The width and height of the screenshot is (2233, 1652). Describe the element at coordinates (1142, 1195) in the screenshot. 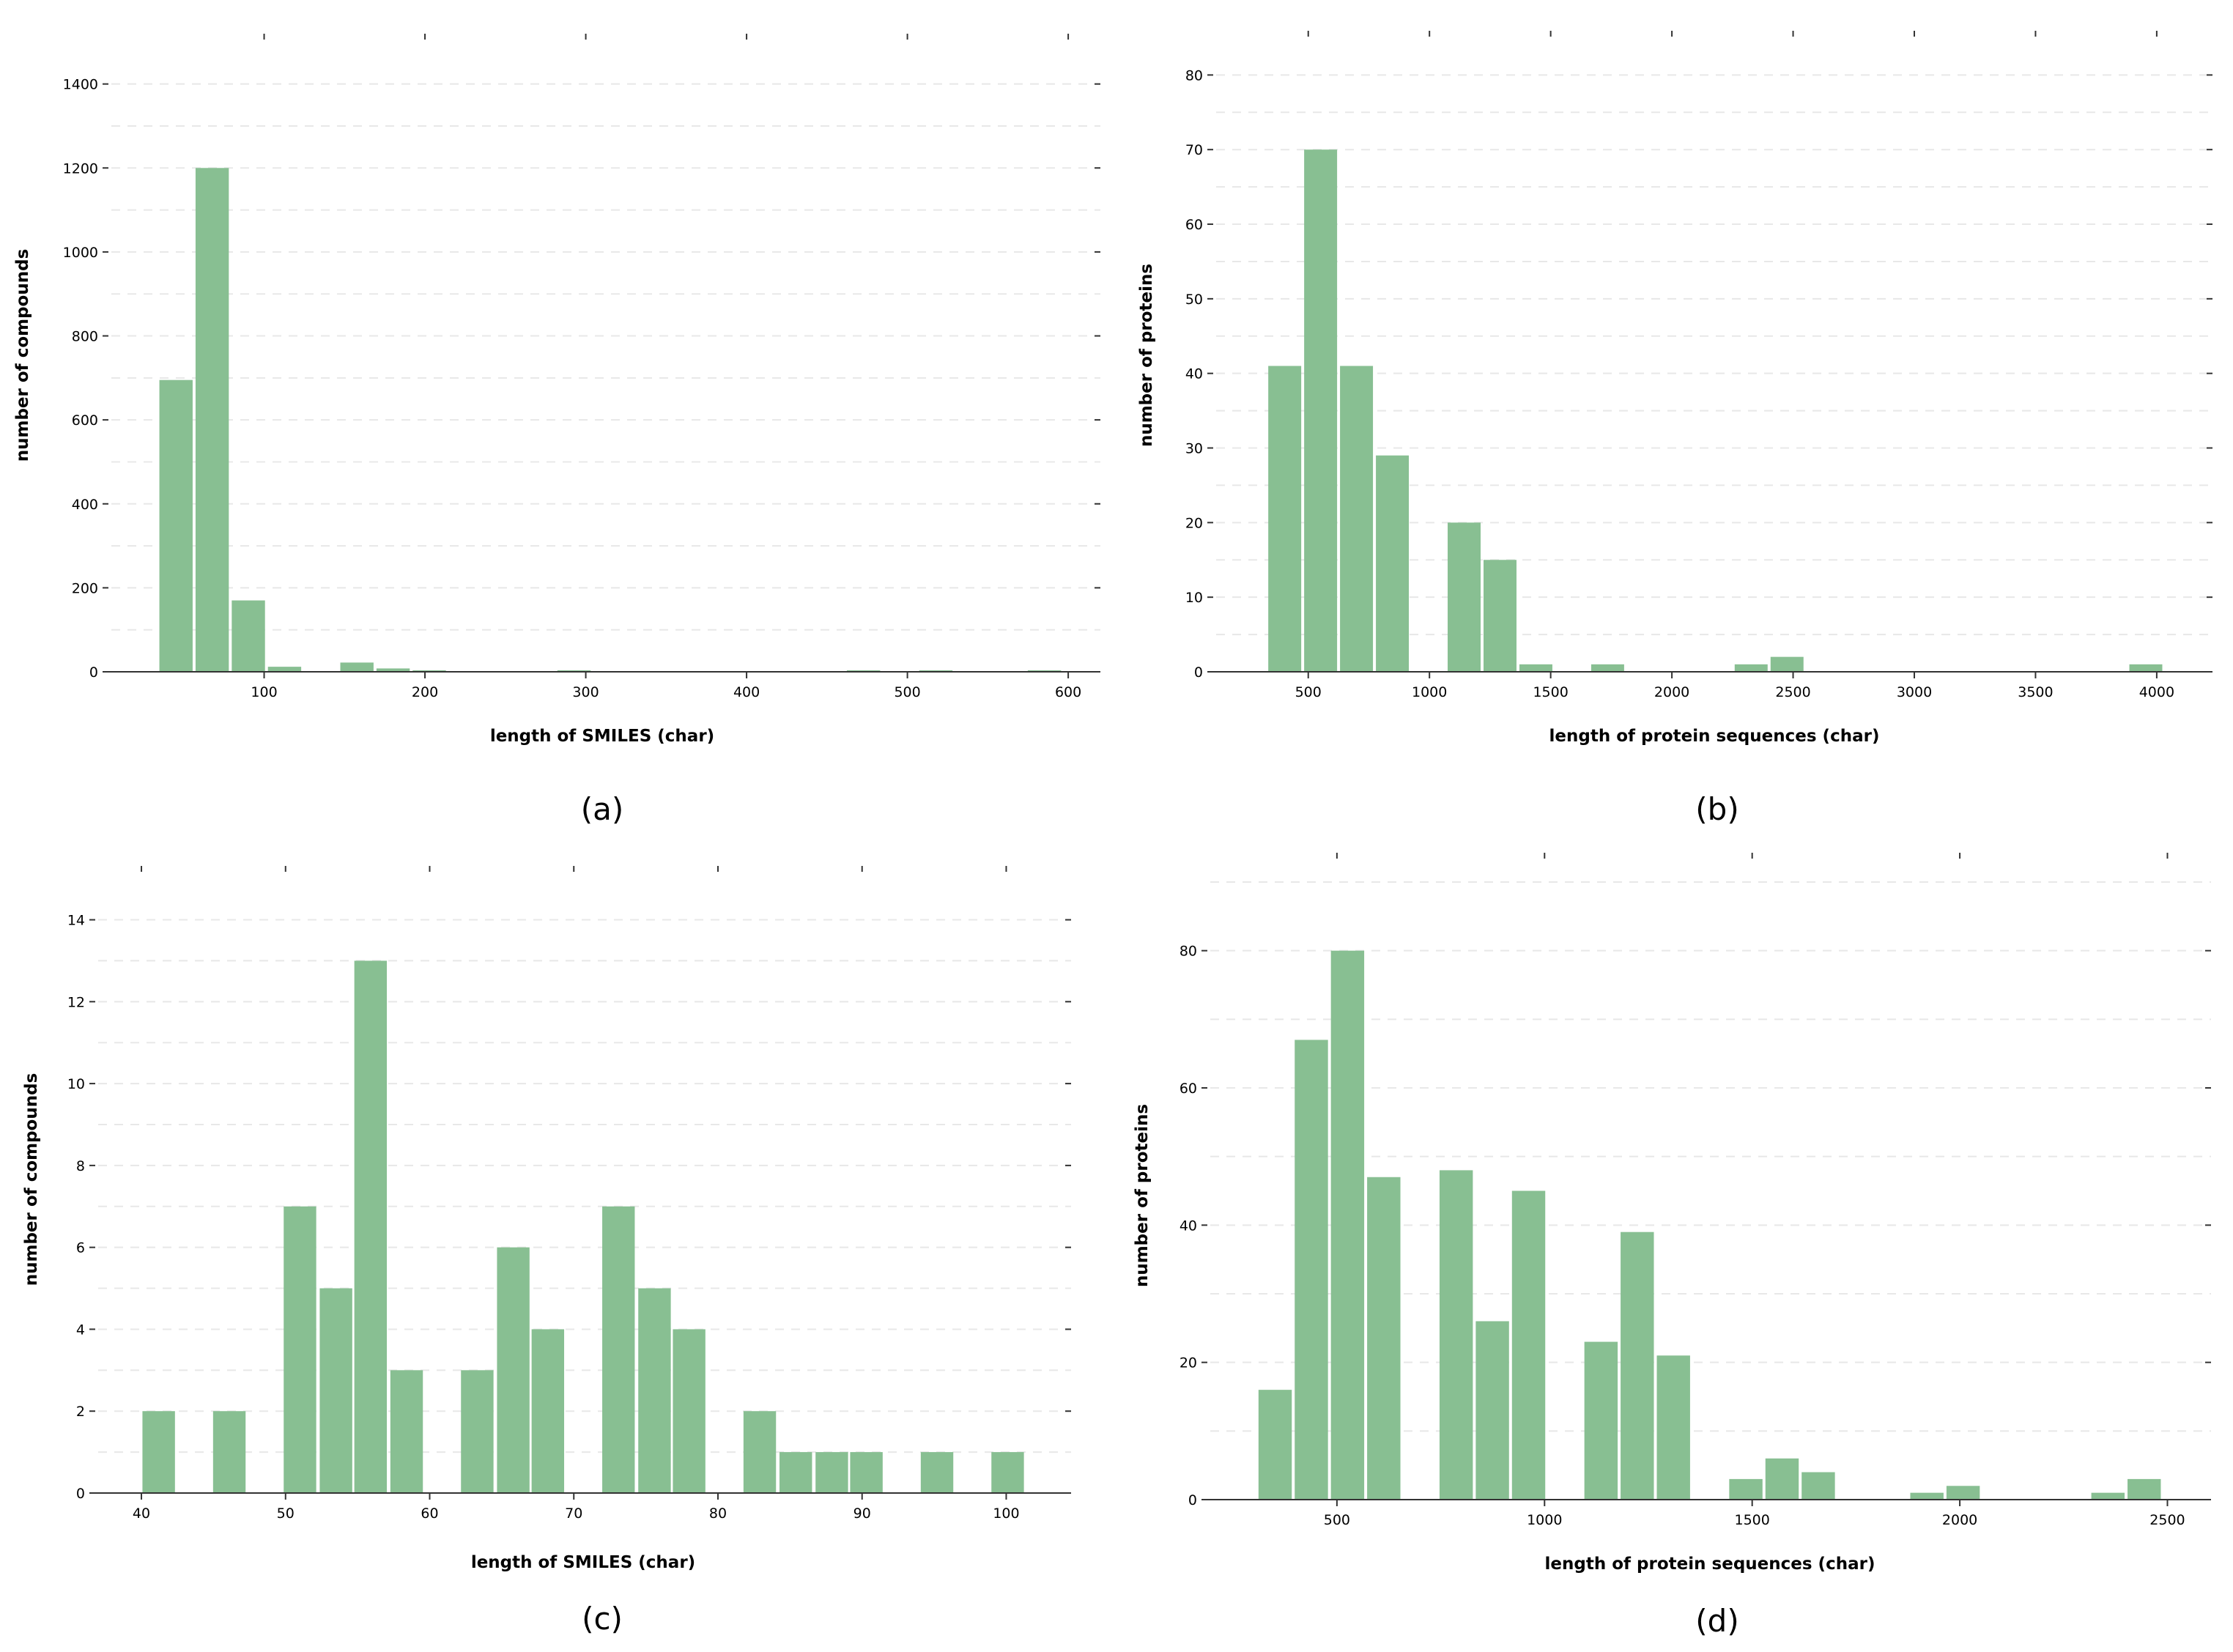

I see `y-axis-label-d: number of proteins` at that location.